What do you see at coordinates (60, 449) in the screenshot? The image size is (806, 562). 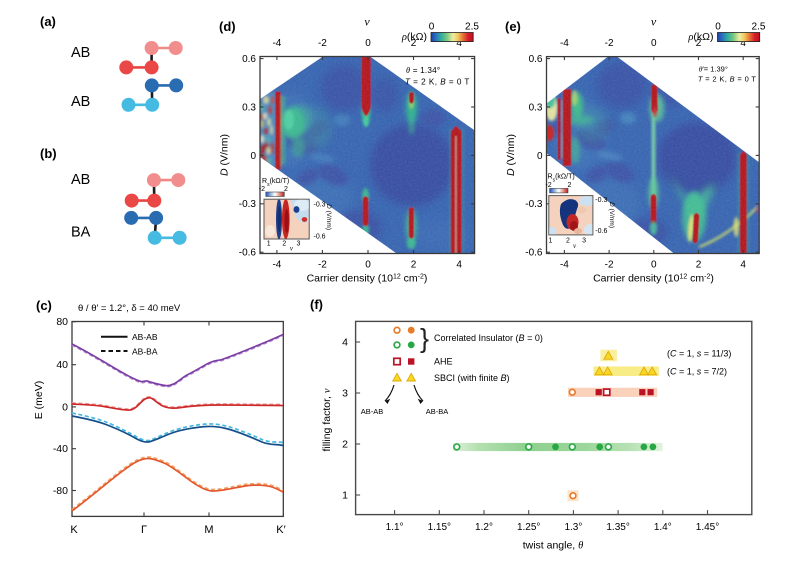 I see `svg-text: -40` at bounding box center [60, 449].